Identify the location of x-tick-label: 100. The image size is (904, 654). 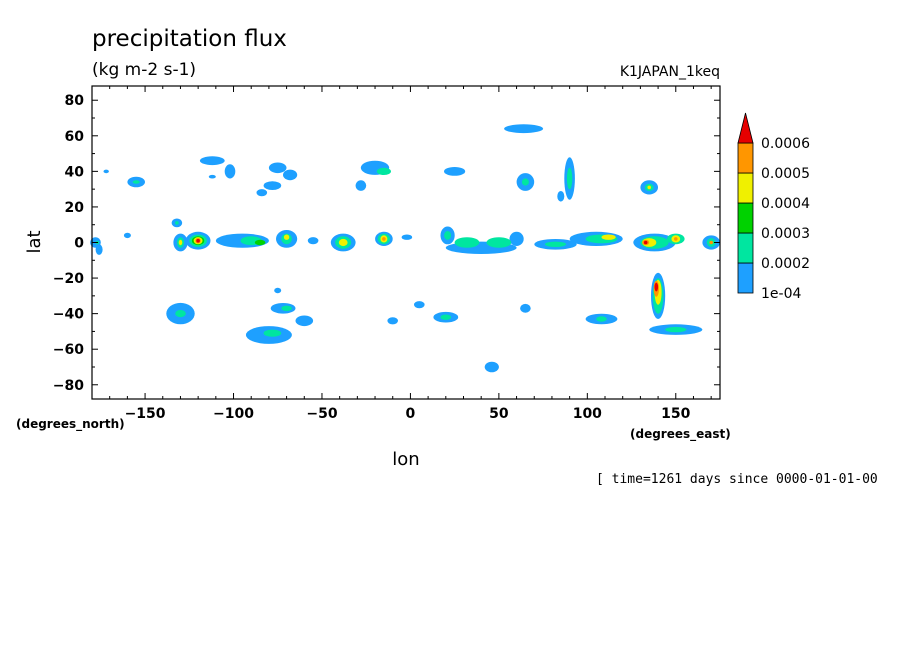
(587, 414).